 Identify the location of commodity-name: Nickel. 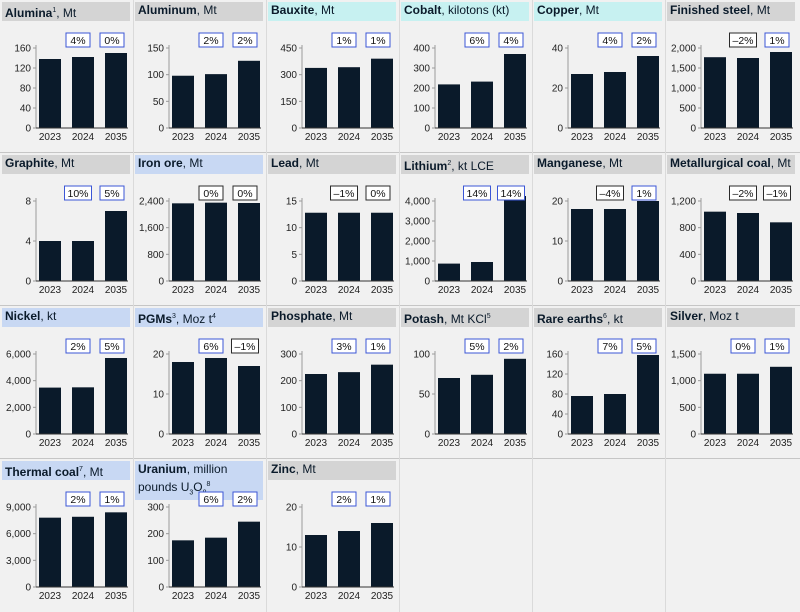
(23, 316).